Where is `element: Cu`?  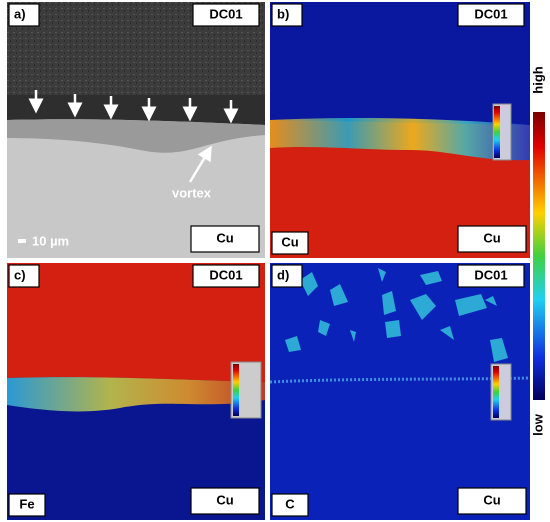
element: Cu is located at coordinates (289, 241).